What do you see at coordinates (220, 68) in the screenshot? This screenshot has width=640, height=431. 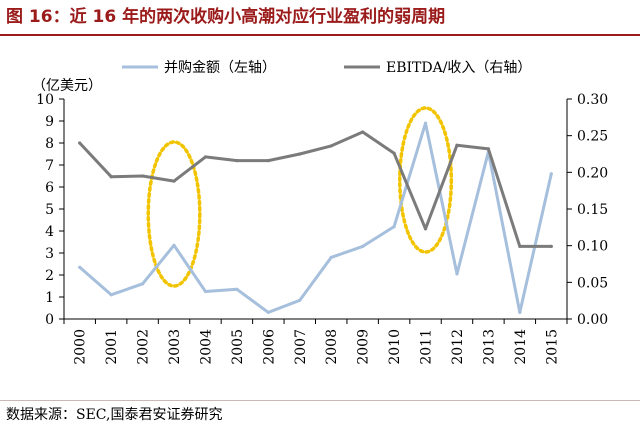 I see `legend-label-1: 并购金额（左轴）` at bounding box center [220, 68].